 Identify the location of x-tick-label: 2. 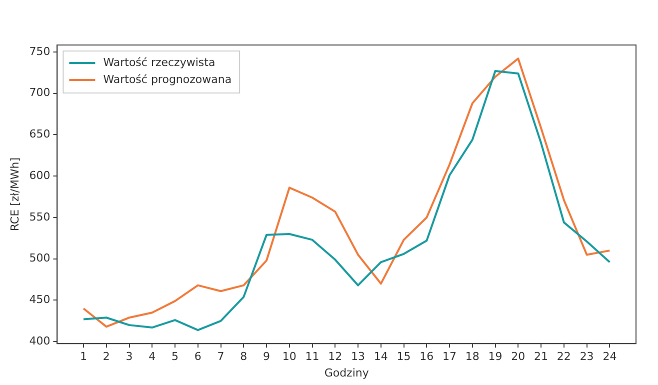
(106, 357).